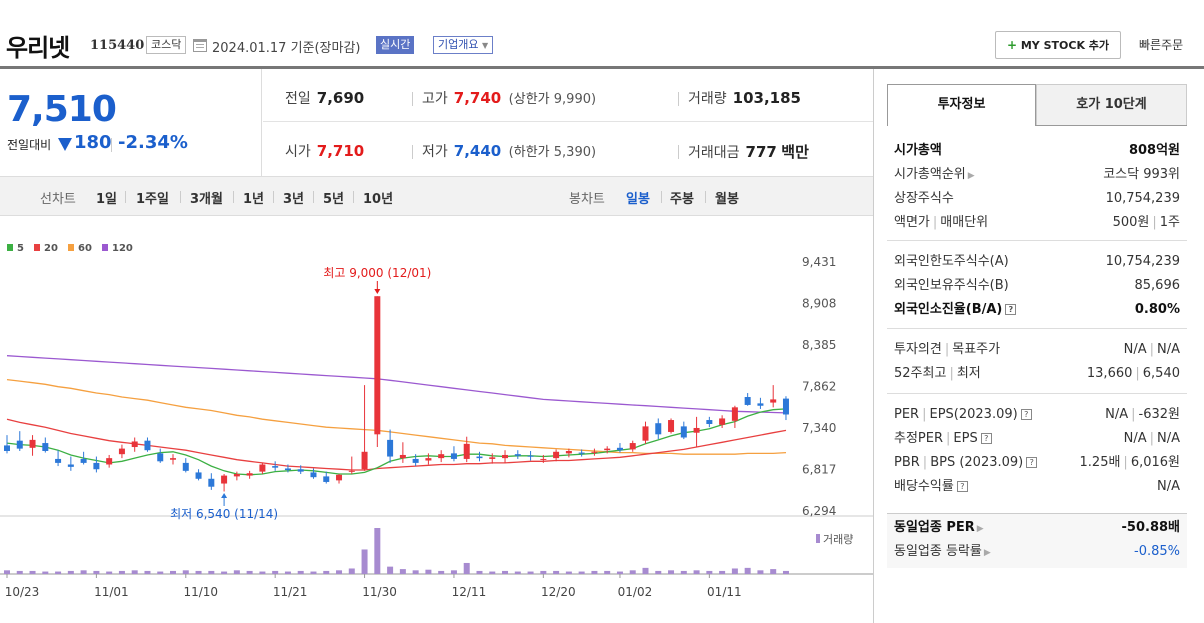 This screenshot has width=1204, height=623. I want to click on period-10y: 10년, so click(378, 199).